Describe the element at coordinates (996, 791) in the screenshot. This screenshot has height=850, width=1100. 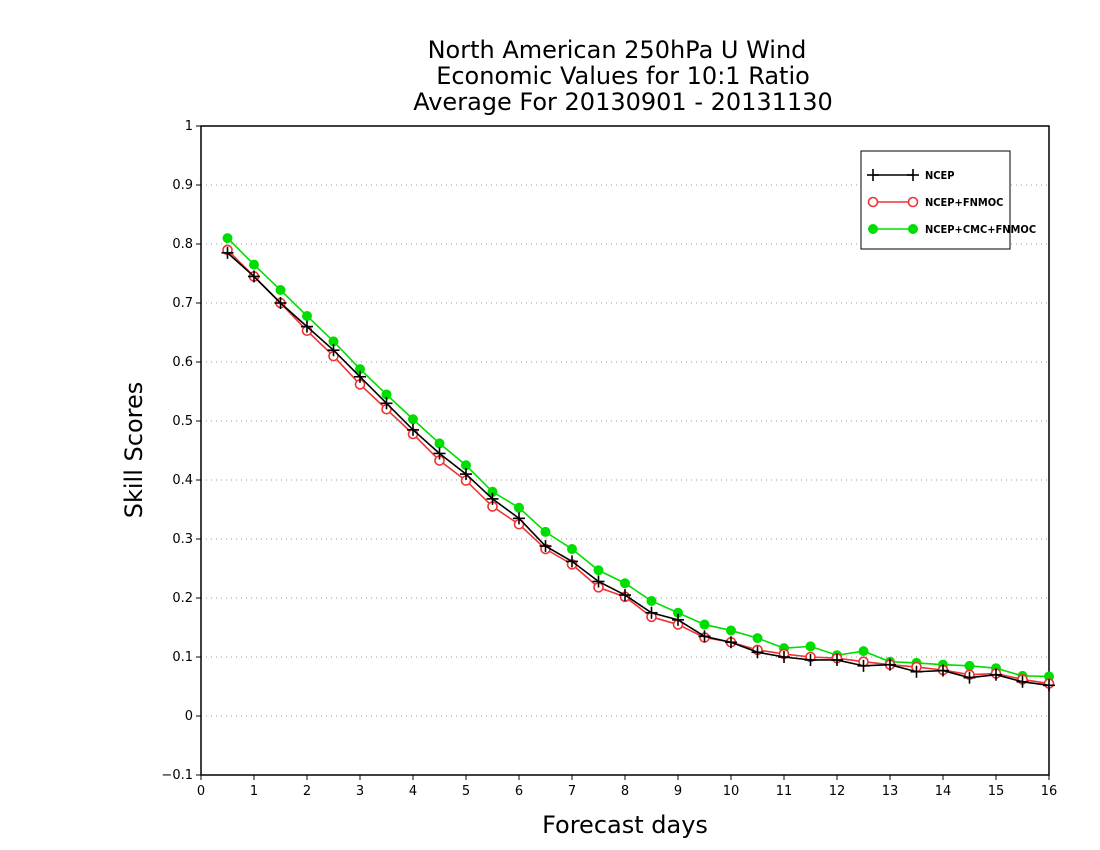
I see `x-tick-label: 15` at that location.